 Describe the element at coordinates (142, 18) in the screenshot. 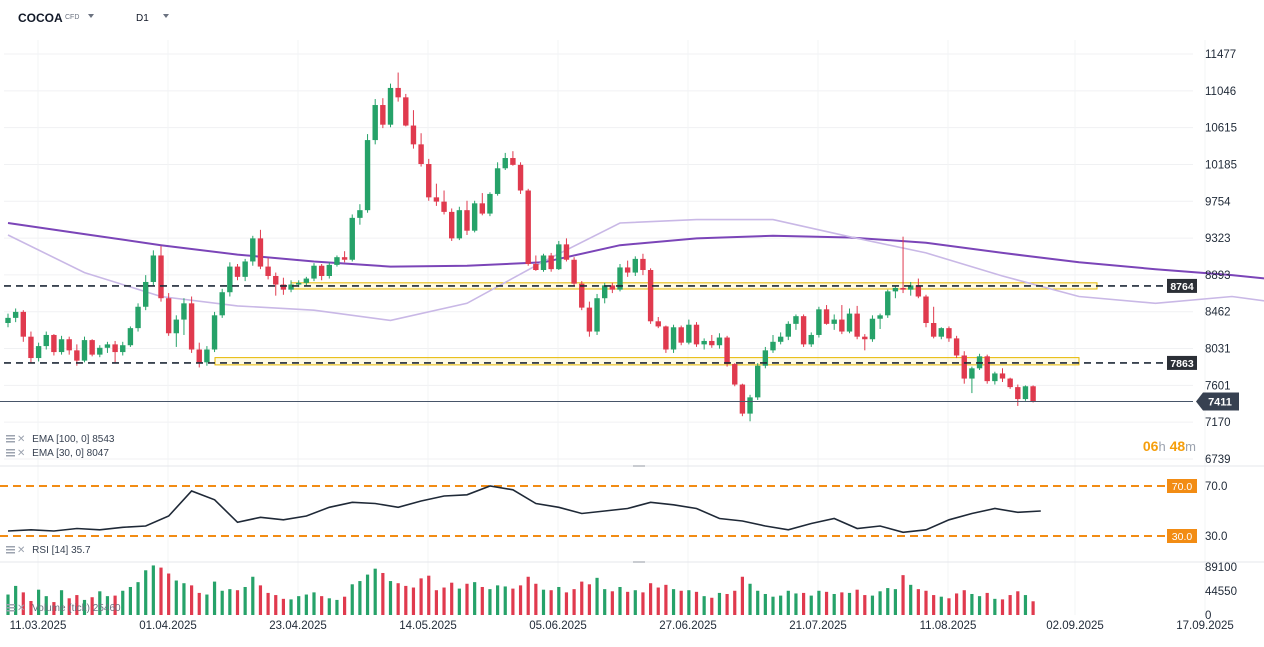

I see `timeframe-label: D1` at that location.